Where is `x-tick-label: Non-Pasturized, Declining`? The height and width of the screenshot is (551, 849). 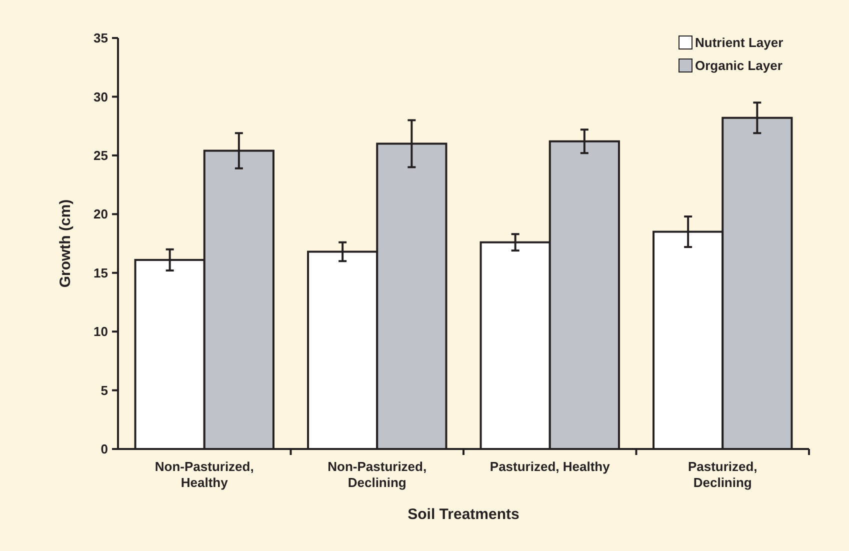
x-tick-label: Non-Pasturized, Declining is located at coordinates (377, 474).